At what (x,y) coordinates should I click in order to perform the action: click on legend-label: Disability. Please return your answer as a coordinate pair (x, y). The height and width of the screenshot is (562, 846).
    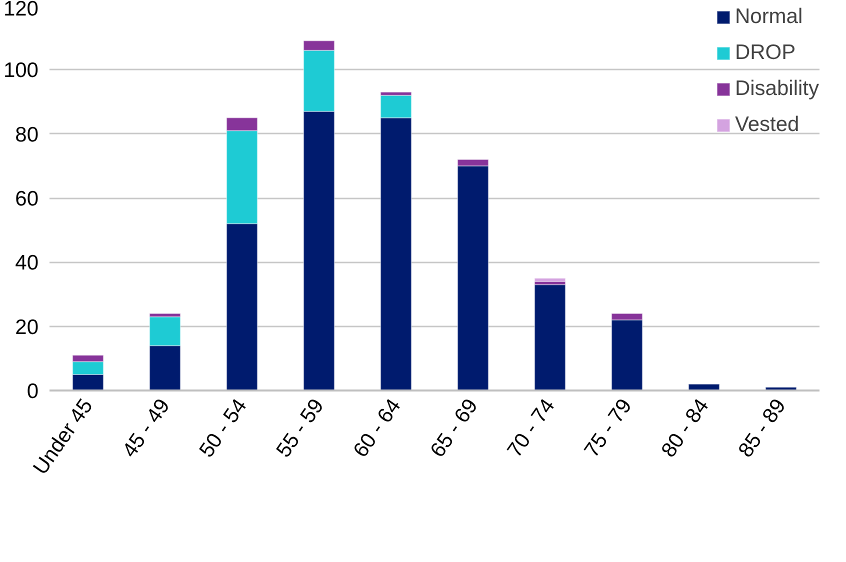
    Looking at the image, I should click on (776, 89).